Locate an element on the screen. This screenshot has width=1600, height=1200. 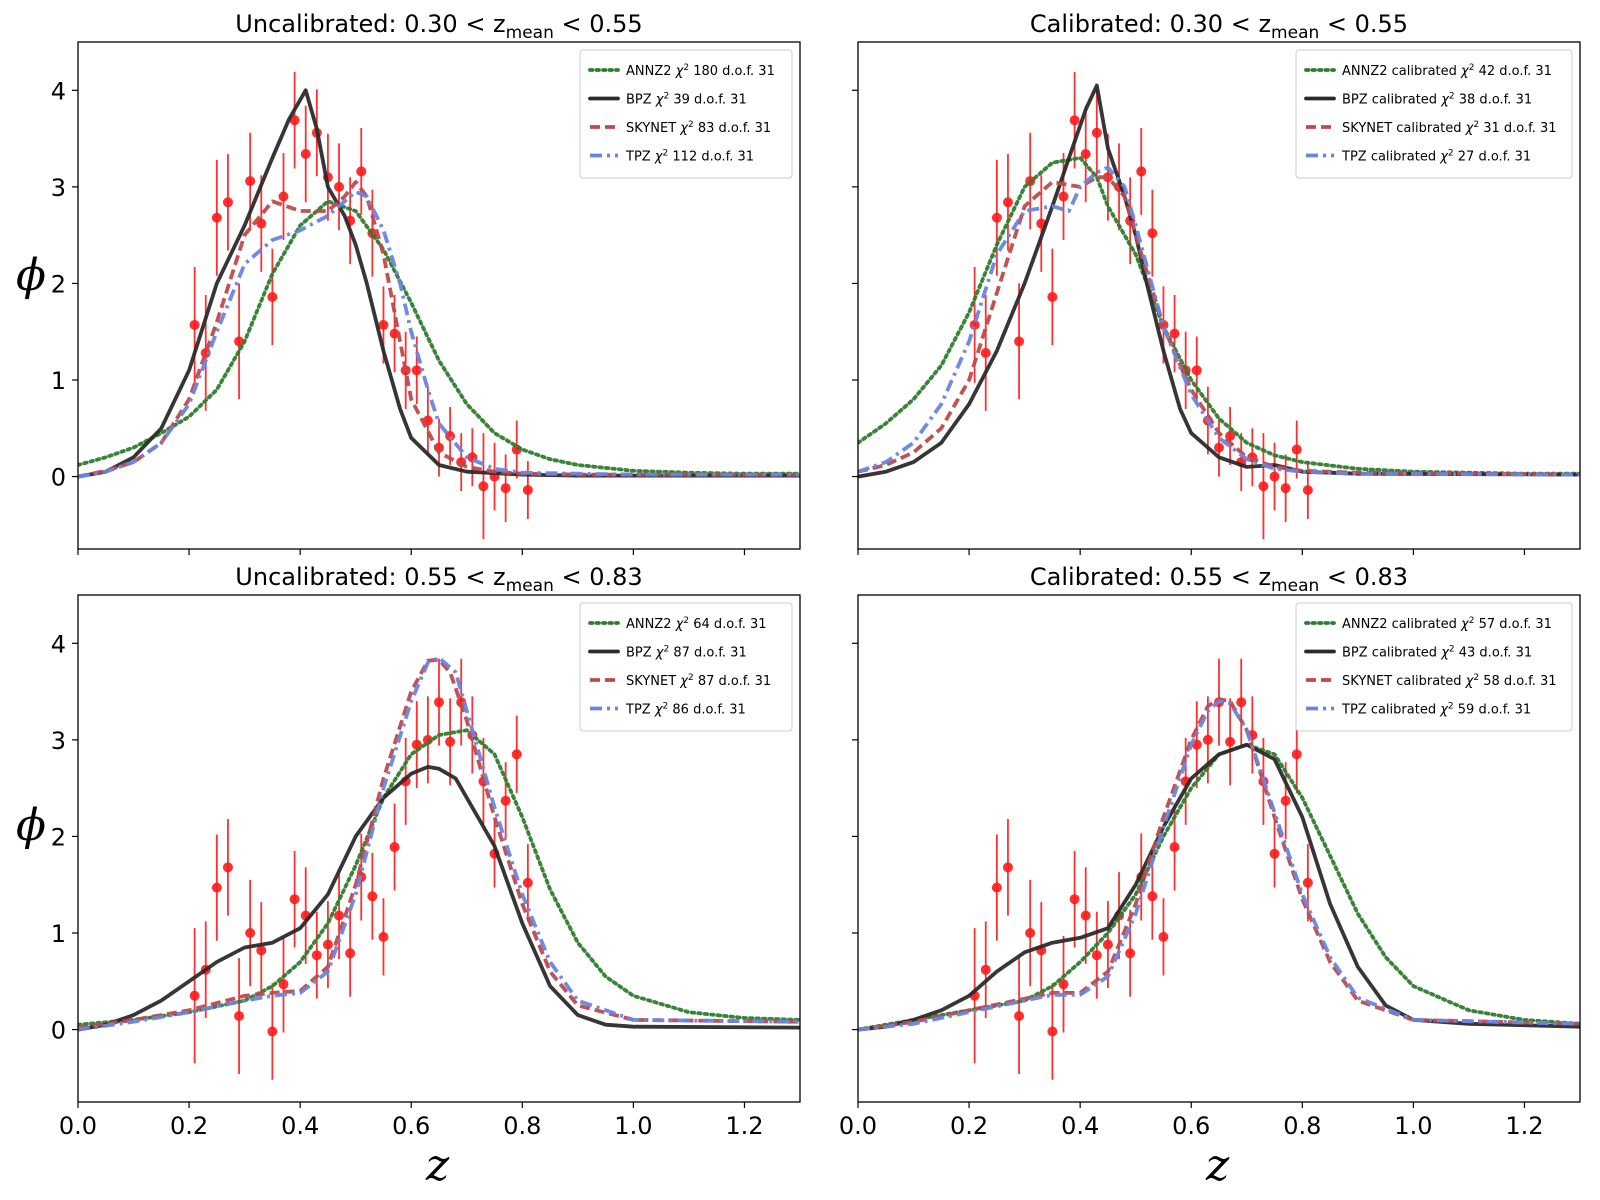
legend-entry: SKYNET χ2 83 d.o.f. 31 is located at coordinates (698, 128).